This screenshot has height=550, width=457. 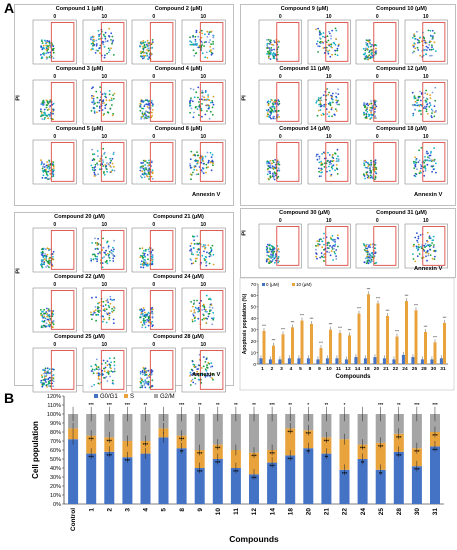 What do you see at coordinates (54, 406) in the screenshot?
I see `y-tick-label: 110%` at bounding box center [54, 406].